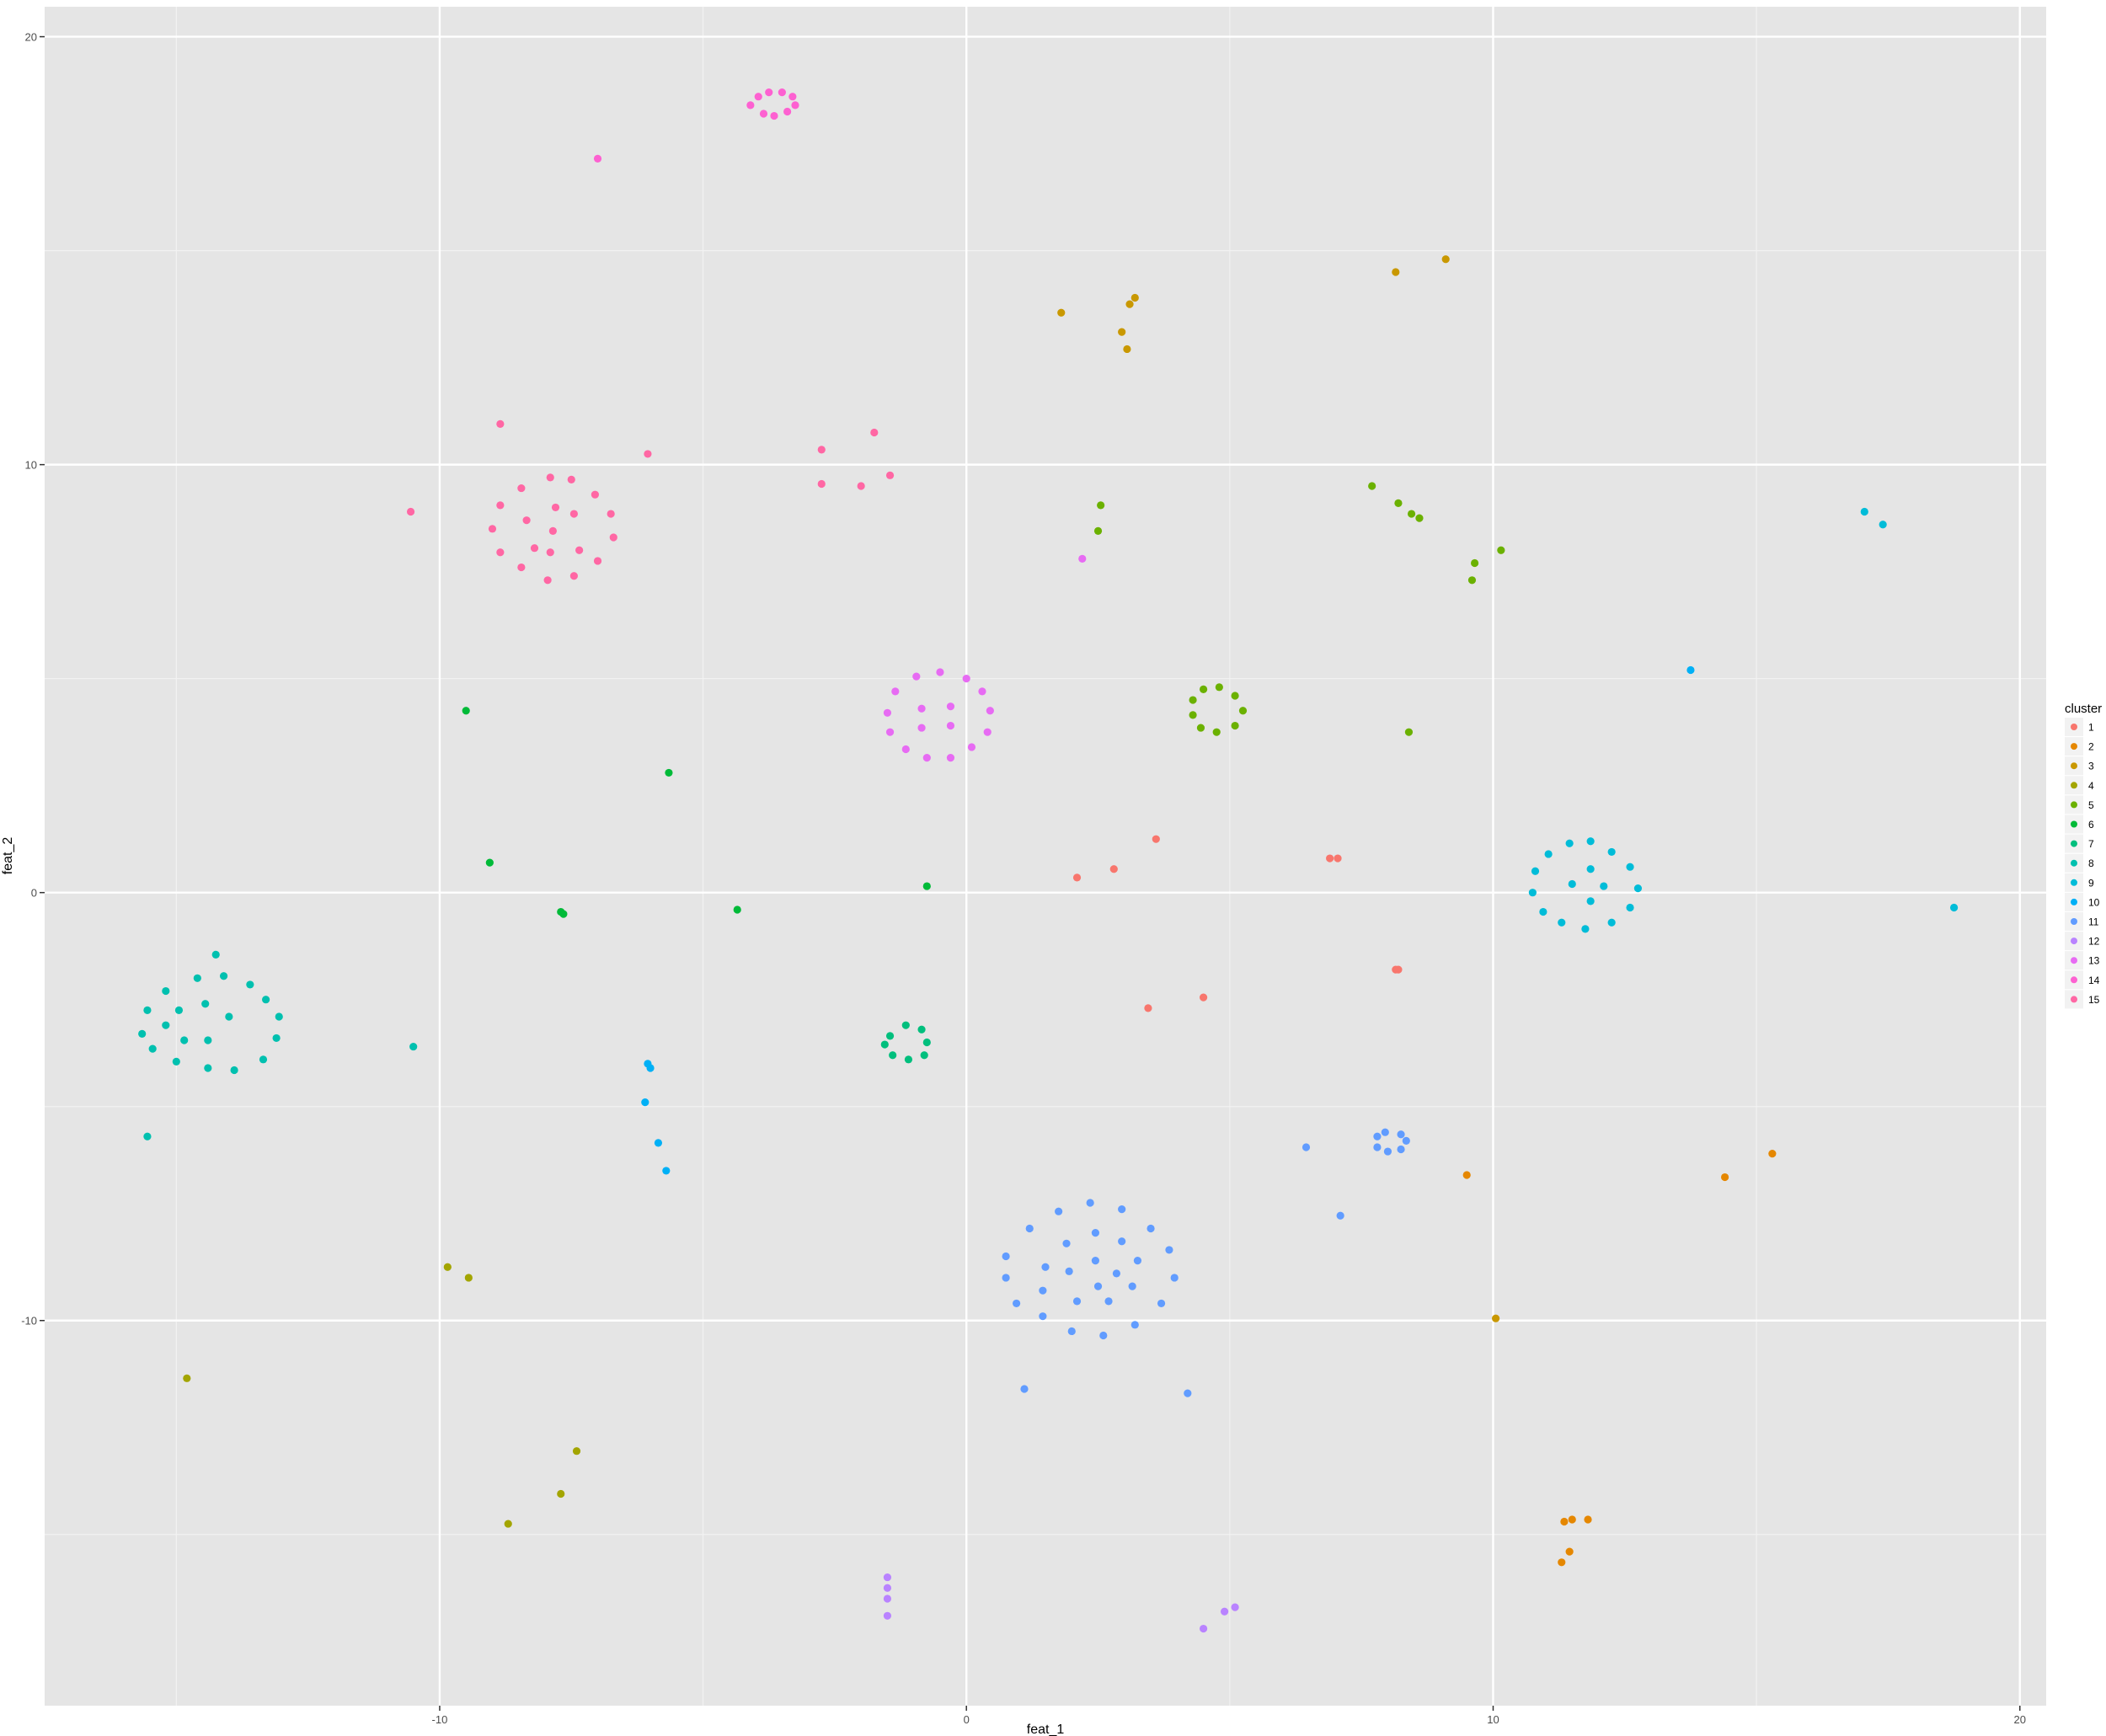  What do you see at coordinates (2082, 921) in the screenshot?
I see `legend-item-11: 11` at bounding box center [2082, 921].